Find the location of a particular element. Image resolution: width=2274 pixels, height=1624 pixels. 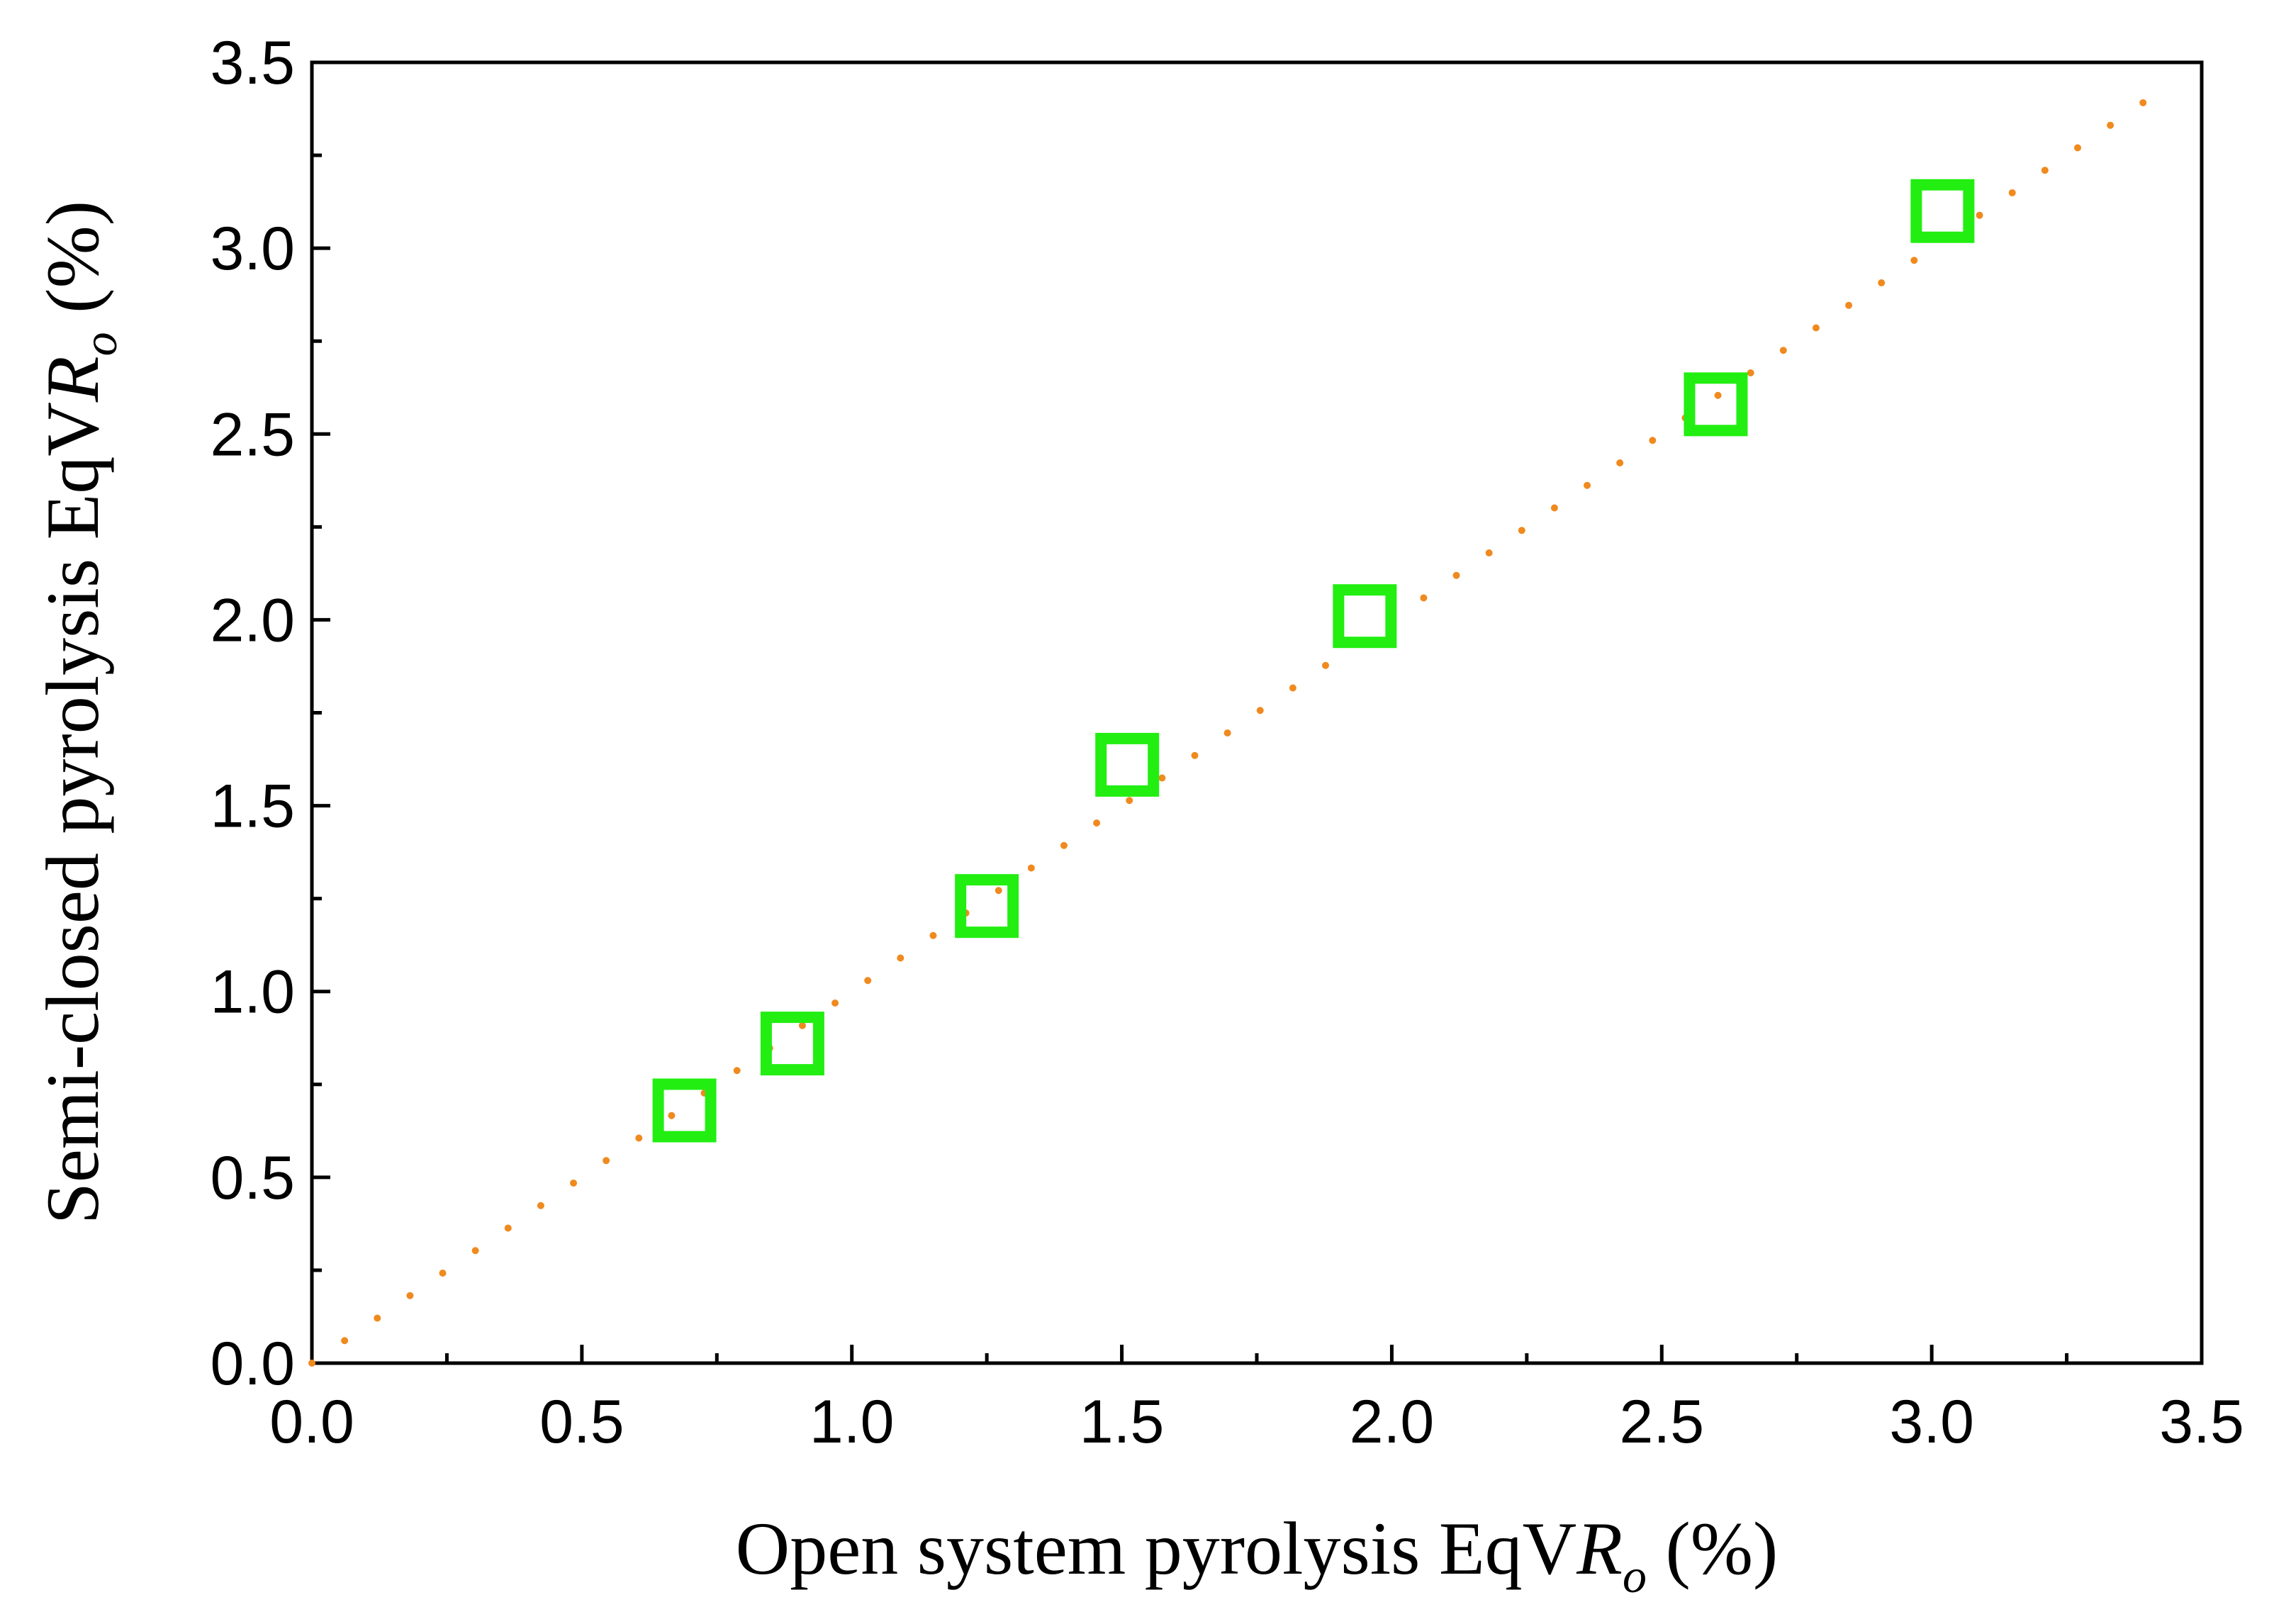

y-tick-label: 0.5 is located at coordinates (252, 1178).